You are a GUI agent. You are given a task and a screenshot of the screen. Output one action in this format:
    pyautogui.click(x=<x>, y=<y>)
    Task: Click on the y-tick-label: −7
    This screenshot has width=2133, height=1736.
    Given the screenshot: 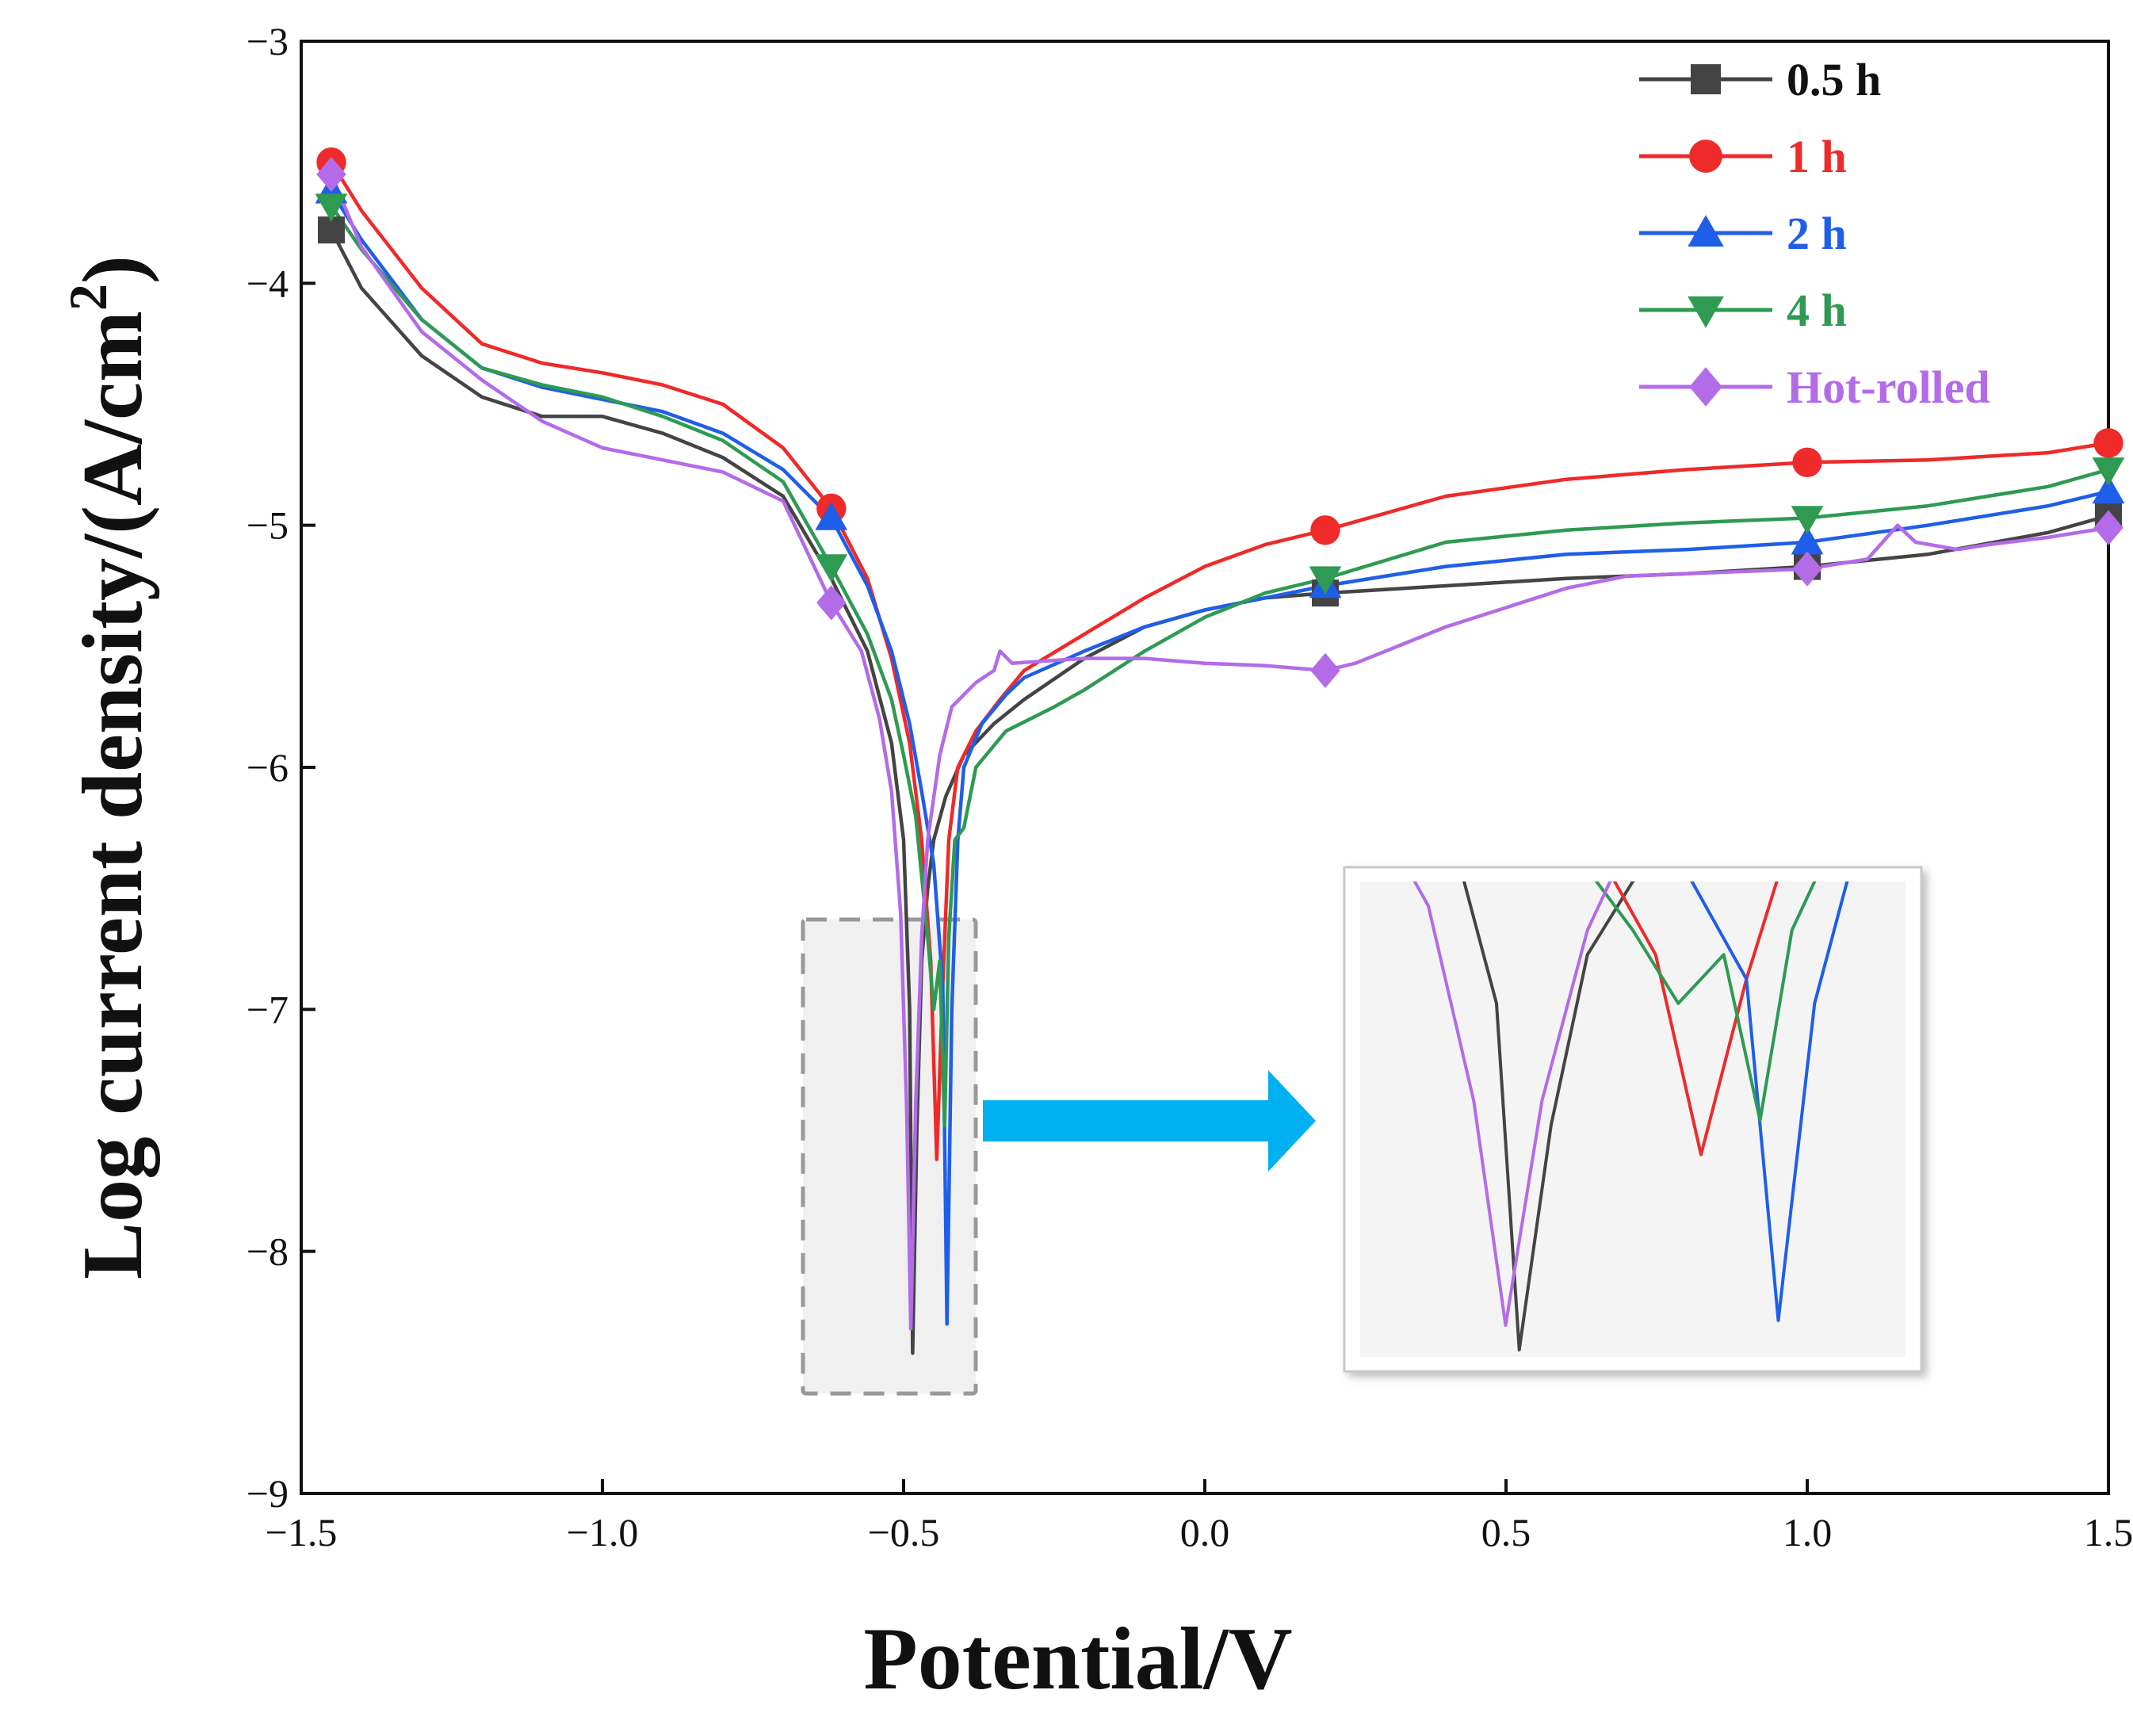 What is the action you would take?
    pyautogui.click(x=268, y=1009)
    